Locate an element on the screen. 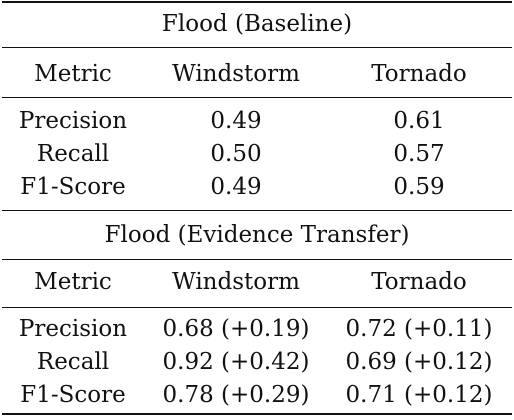 Image resolution: width=514 pixels, height=420 pixels. cell-value: 0.59 is located at coordinates (419, 187).